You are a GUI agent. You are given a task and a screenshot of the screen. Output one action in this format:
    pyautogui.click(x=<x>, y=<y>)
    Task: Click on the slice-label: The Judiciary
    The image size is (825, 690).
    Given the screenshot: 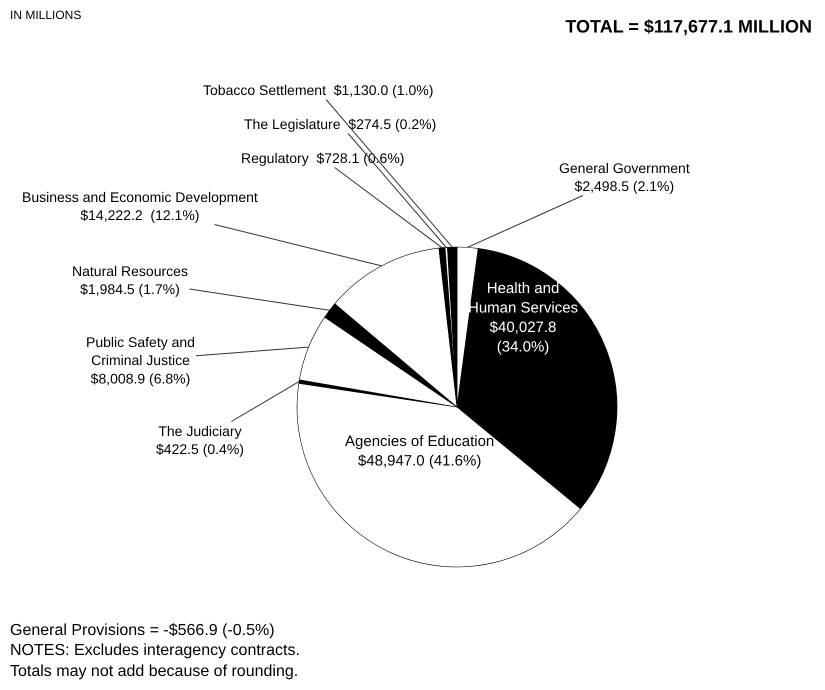 What is the action you would take?
    pyautogui.click(x=200, y=431)
    